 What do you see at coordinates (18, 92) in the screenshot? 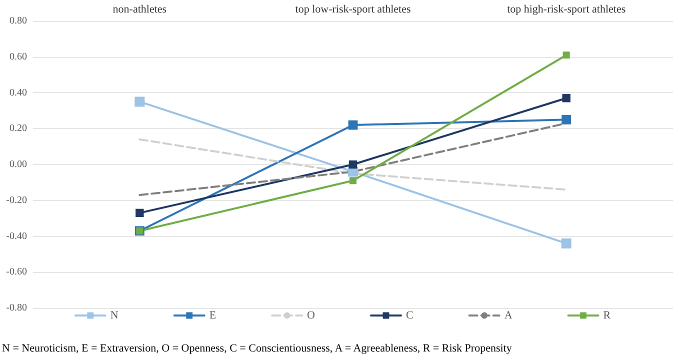
I see `y-tick-label: 0.40` at bounding box center [18, 92].